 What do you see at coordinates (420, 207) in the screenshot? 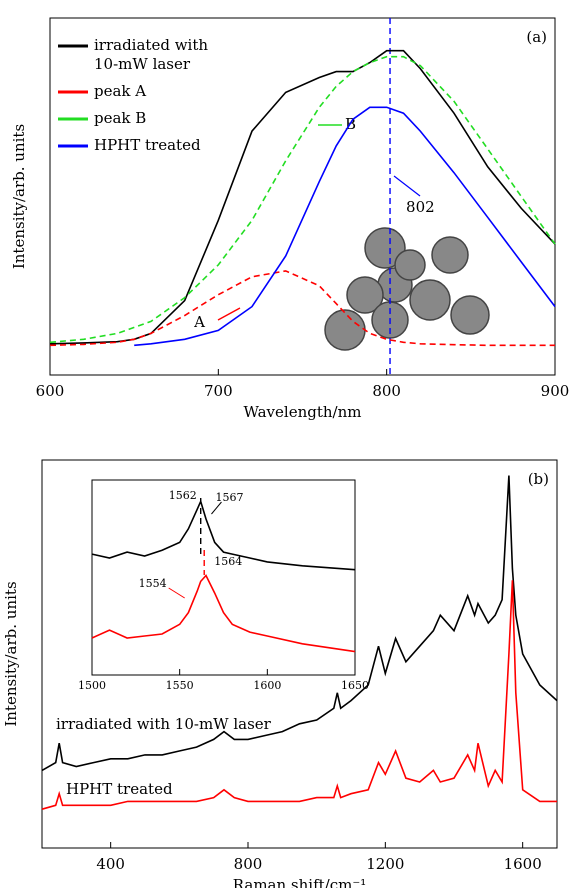
I see `reference-label: 802` at bounding box center [420, 207].